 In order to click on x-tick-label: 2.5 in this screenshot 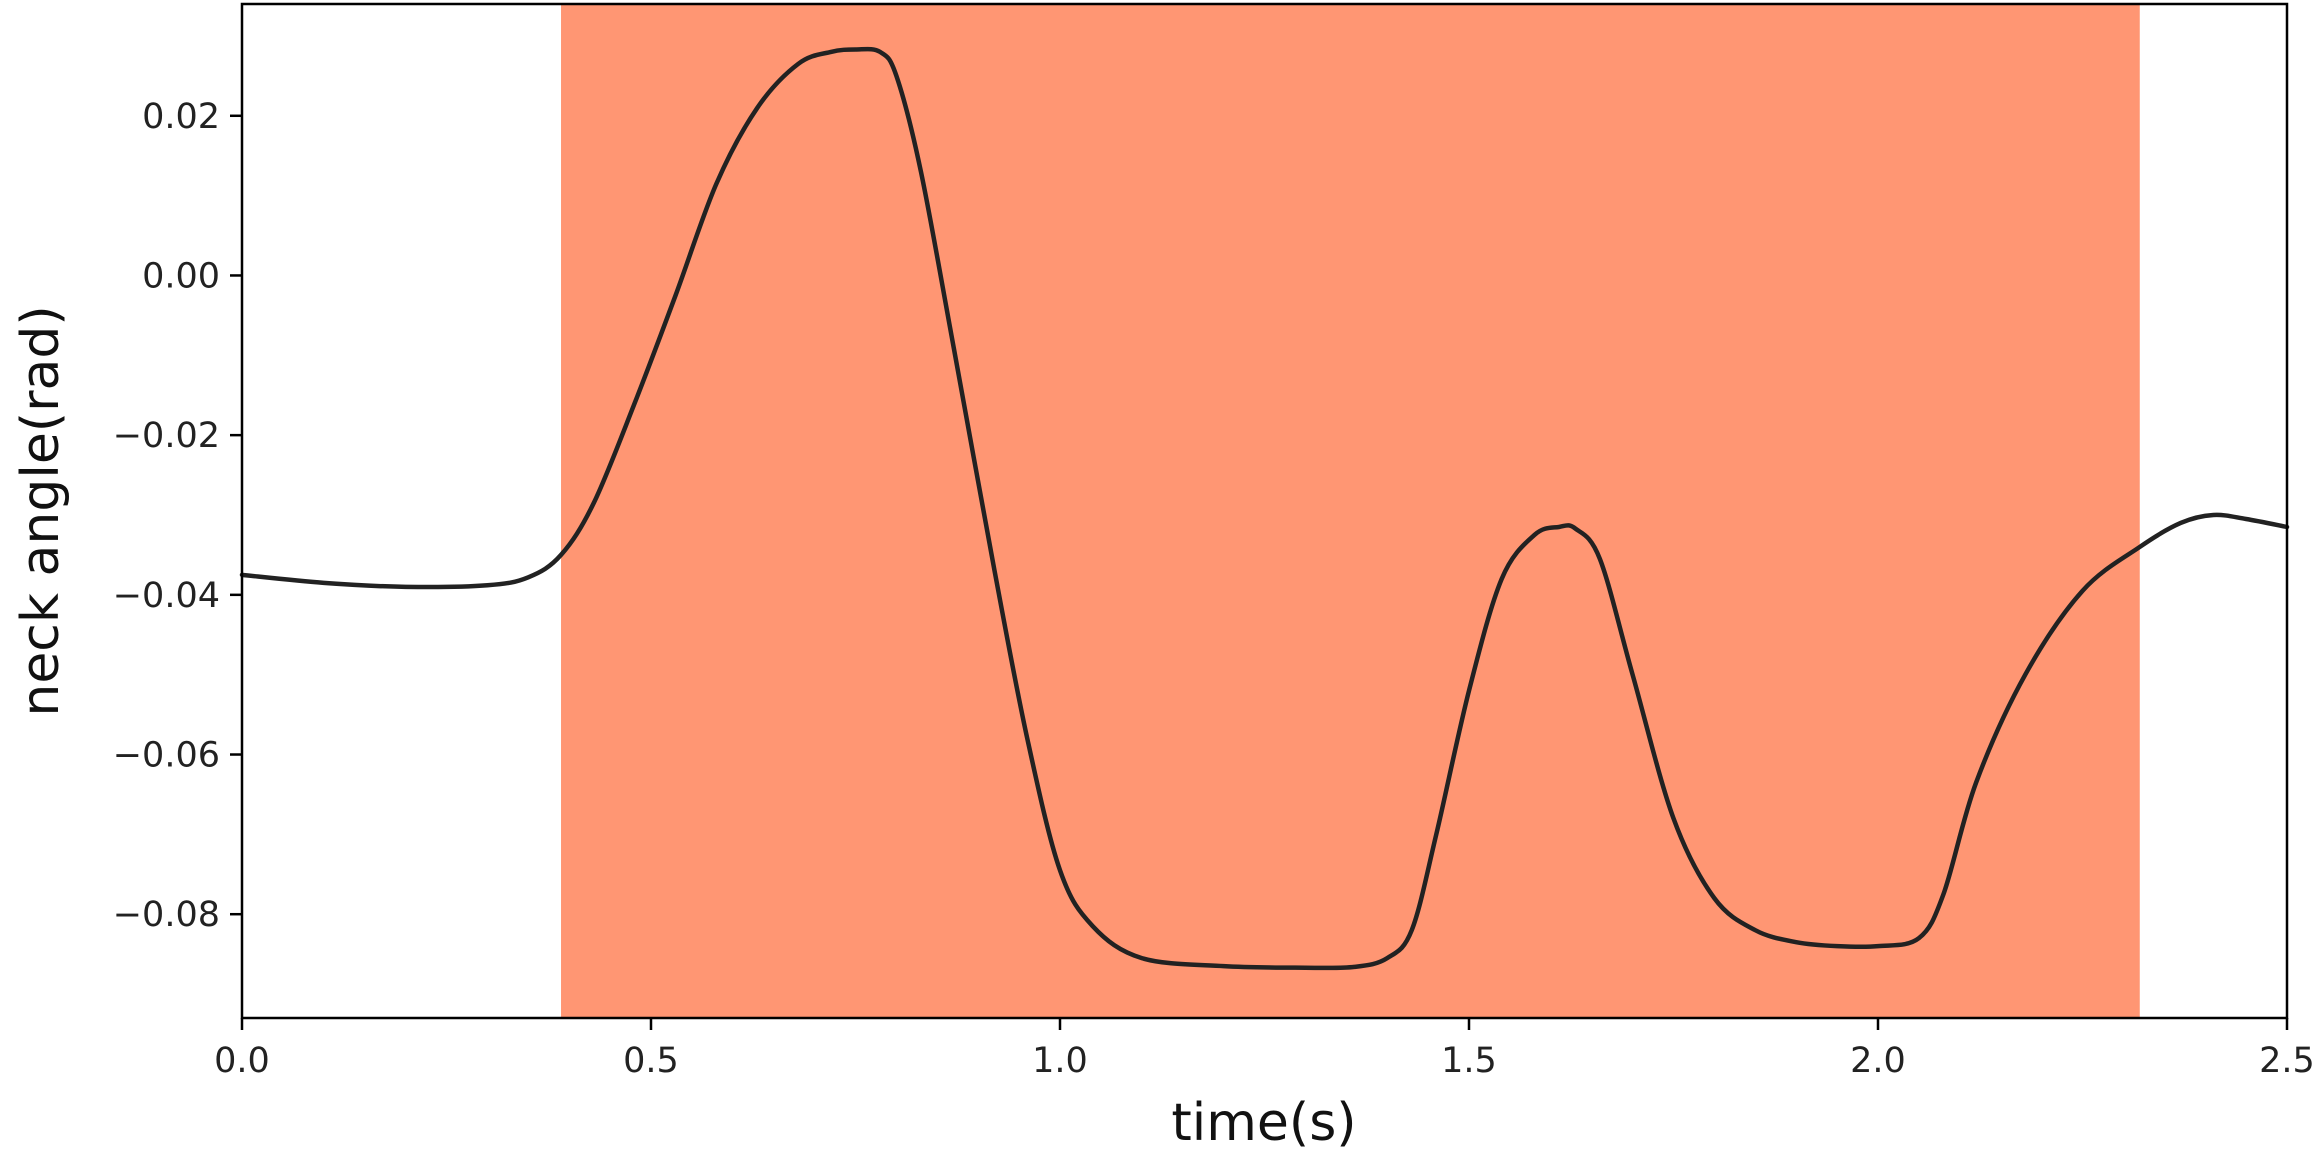, I will do `click(2287, 1061)`.